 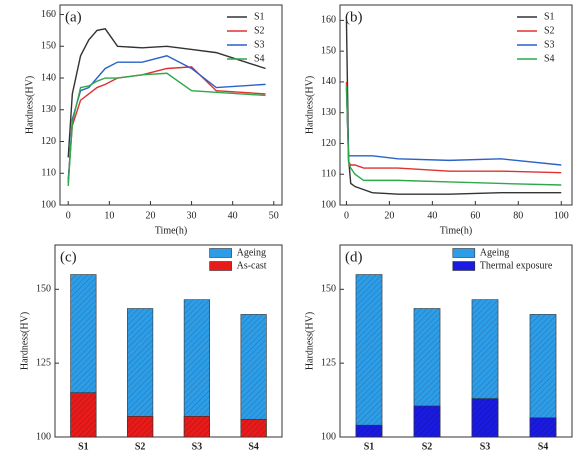 I want to click on panel-label: (d), so click(x=354, y=257).